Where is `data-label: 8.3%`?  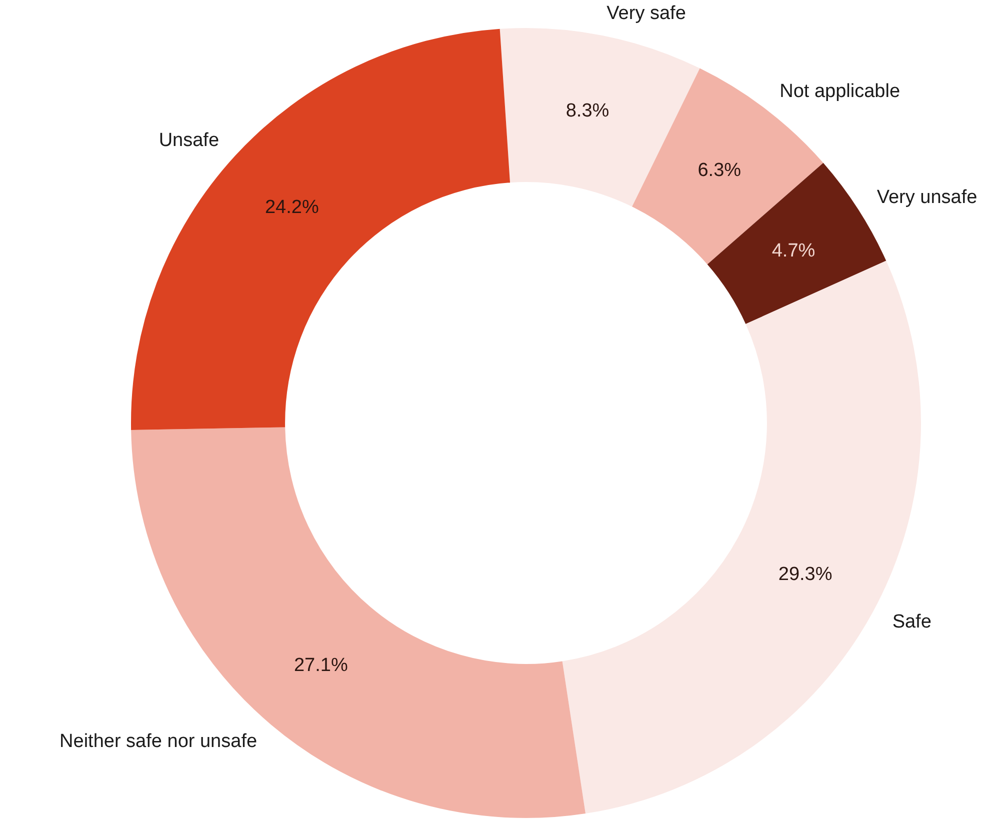
data-label: 8.3% is located at coordinates (588, 111).